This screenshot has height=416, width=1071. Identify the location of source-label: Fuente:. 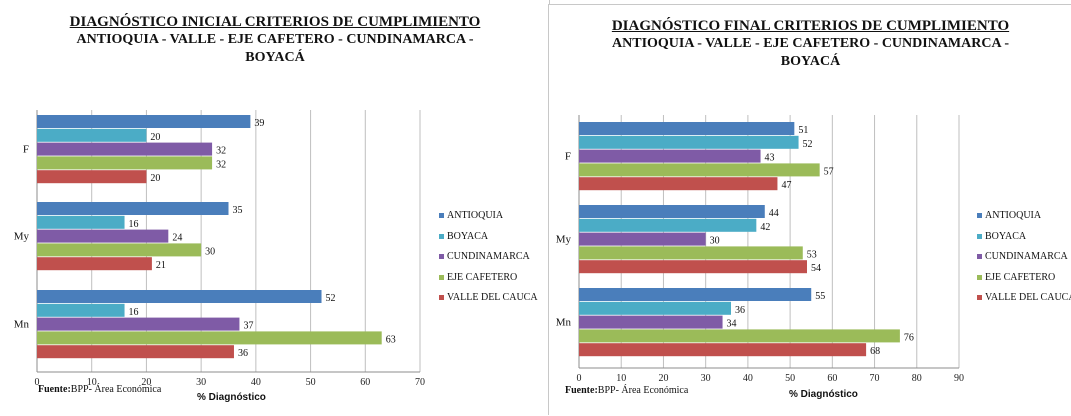
(54, 389).